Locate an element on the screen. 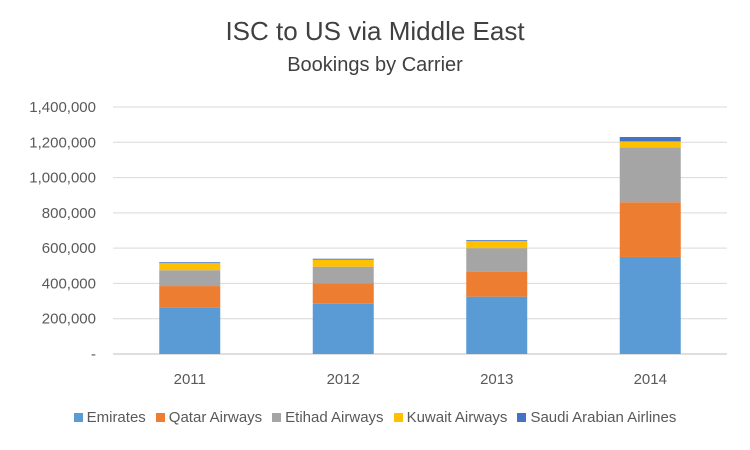 The image size is (750, 450). legend-item: Qatar Airways is located at coordinates (209, 417).